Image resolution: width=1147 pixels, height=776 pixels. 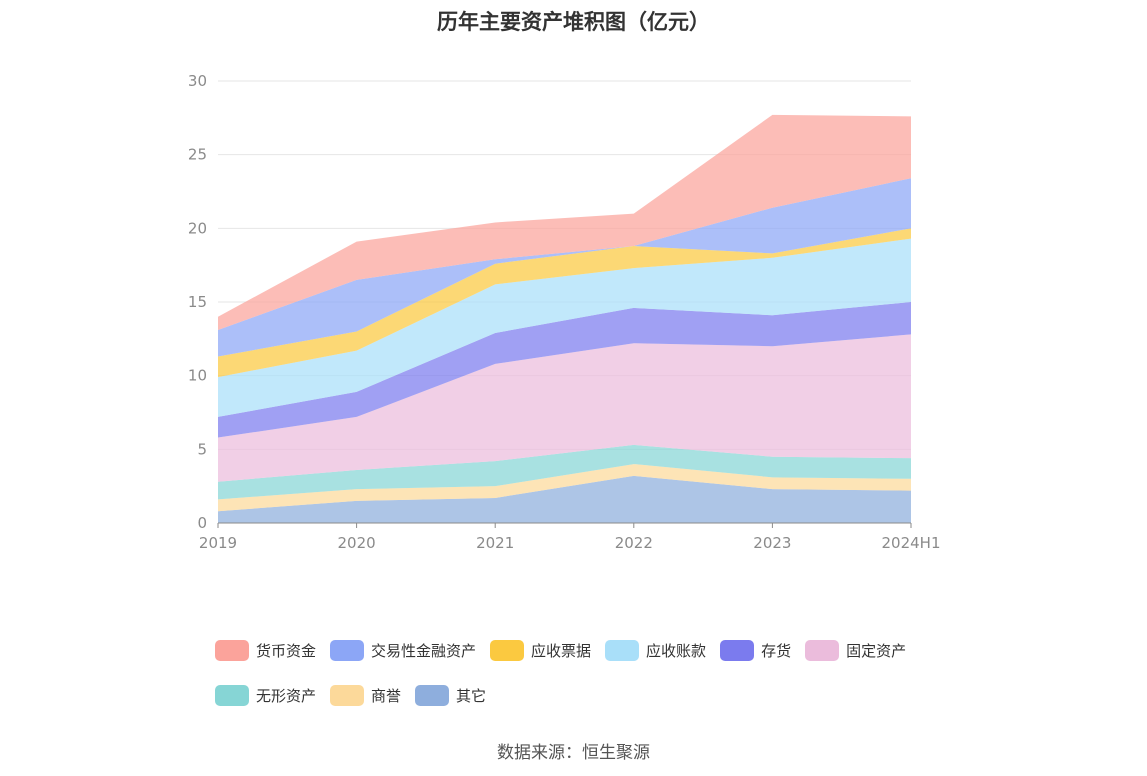 What do you see at coordinates (876, 651) in the screenshot?
I see `legend-label: 固定资产` at bounding box center [876, 651].